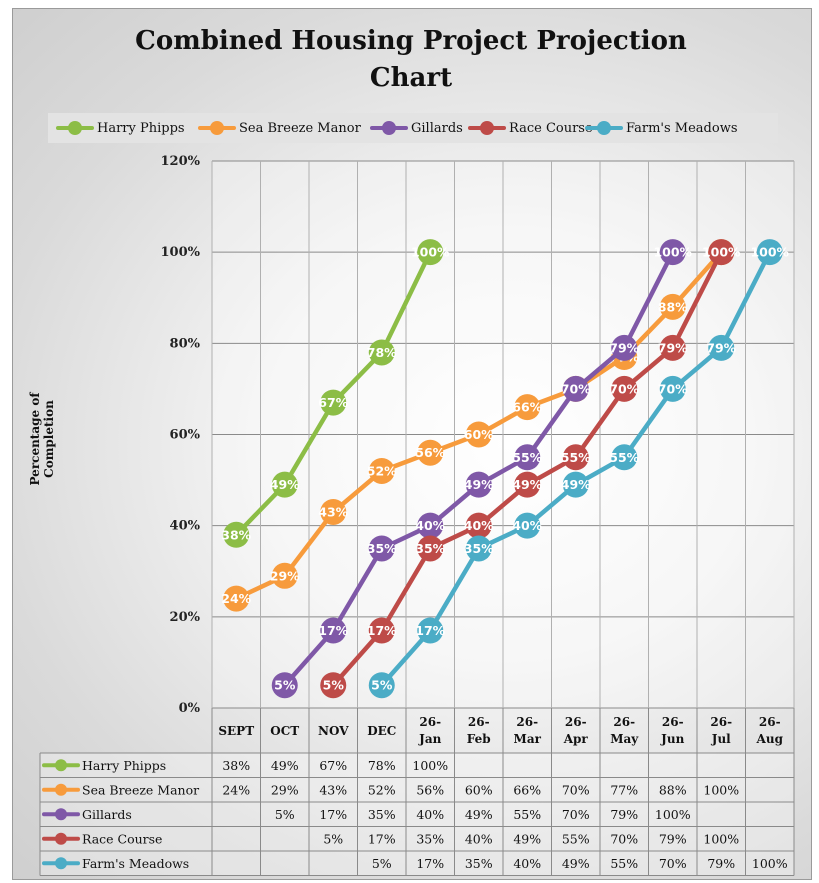  I want to click on legend-item: Farm's Meadows, so click(661, 128).